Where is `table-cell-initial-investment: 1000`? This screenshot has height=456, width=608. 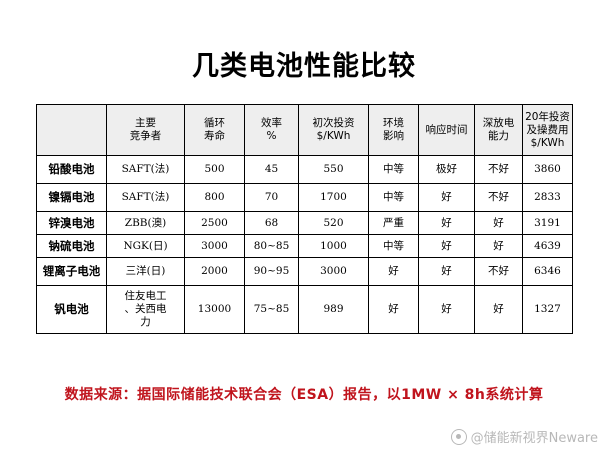
table-cell-initial-investment: 1000 is located at coordinates (333, 246).